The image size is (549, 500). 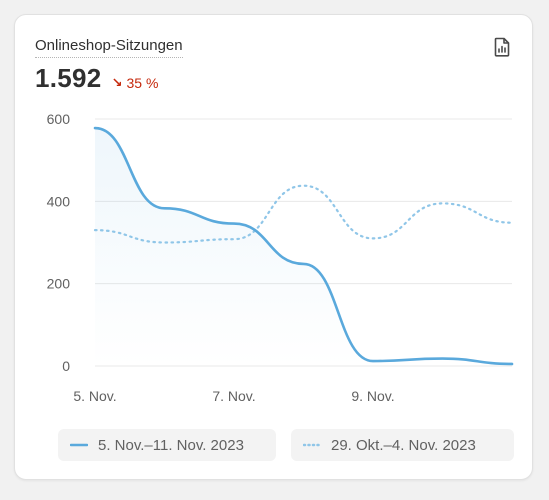 What do you see at coordinates (372, 396) in the screenshot?
I see `x-tick-label: 9. Nov.` at bounding box center [372, 396].